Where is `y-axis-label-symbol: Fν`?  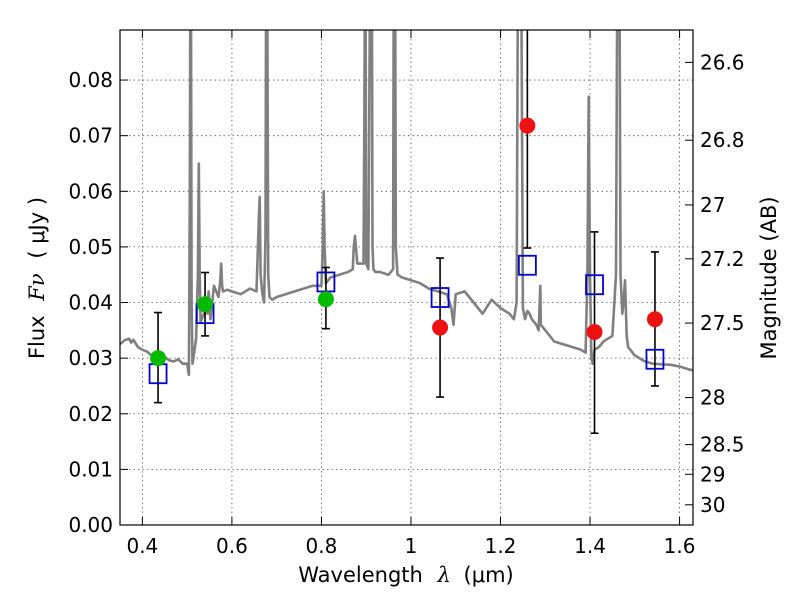 y-axis-label-symbol: Fν is located at coordinates (37, 287).